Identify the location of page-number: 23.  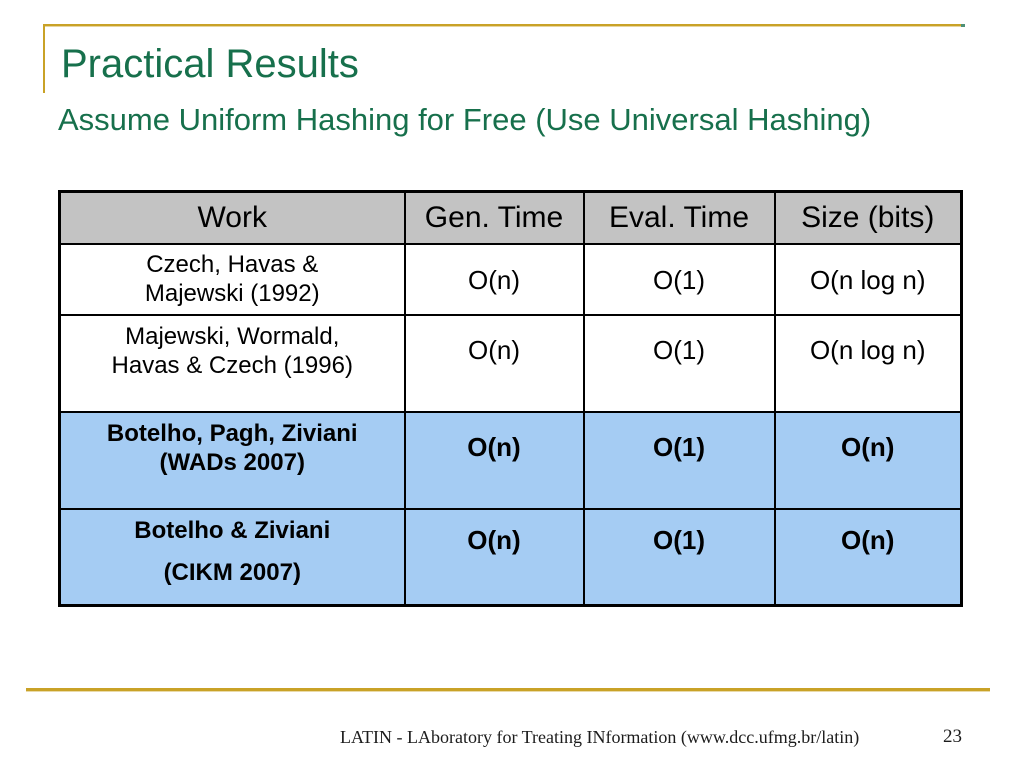
(952, 736).